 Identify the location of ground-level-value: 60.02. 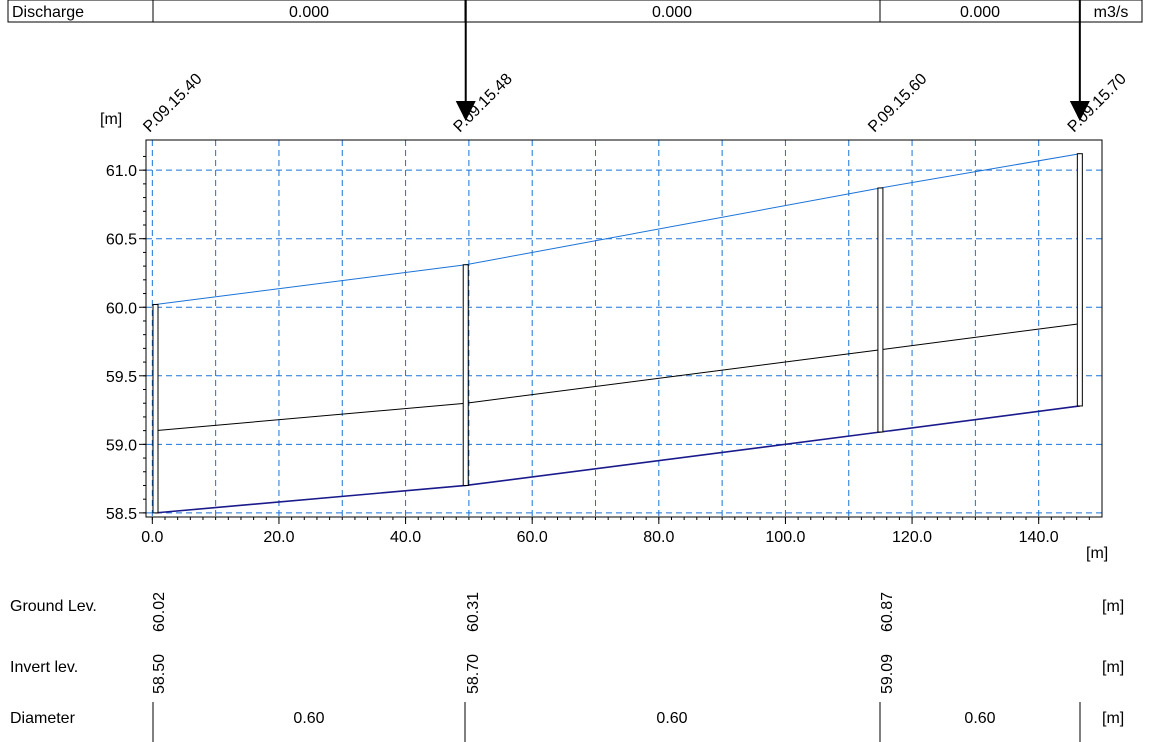
(159, 612).